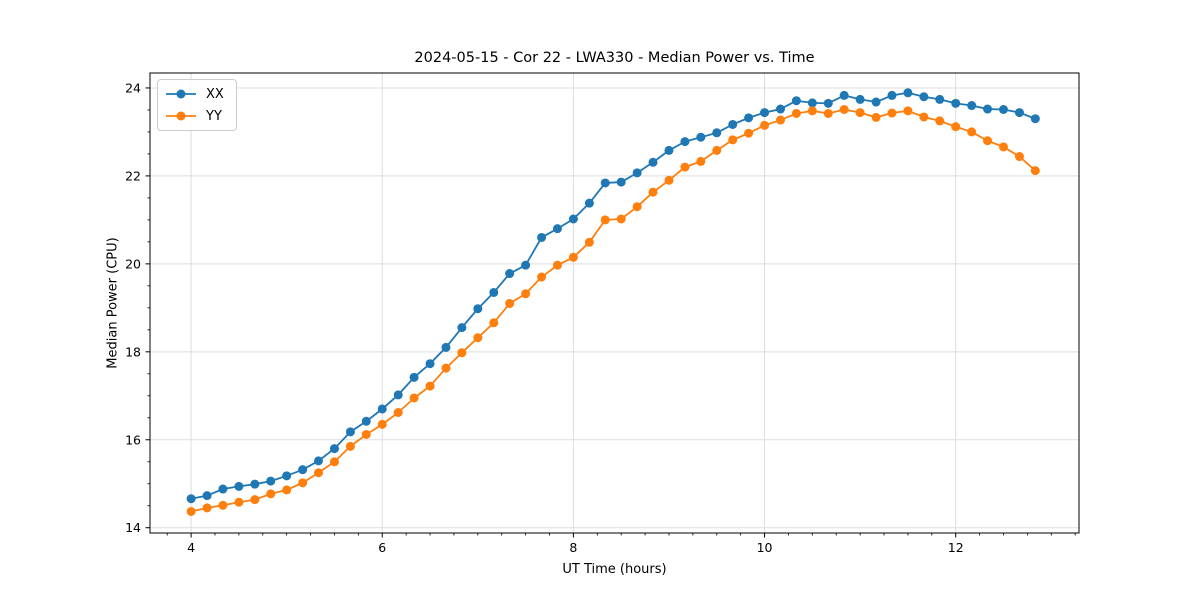 The width and height of the screenshot is (1200, 600). What do you see at coordinates (133, 439) in the screenshot?
I see `y-tick-label: 16` at bounding box center [133, 439].